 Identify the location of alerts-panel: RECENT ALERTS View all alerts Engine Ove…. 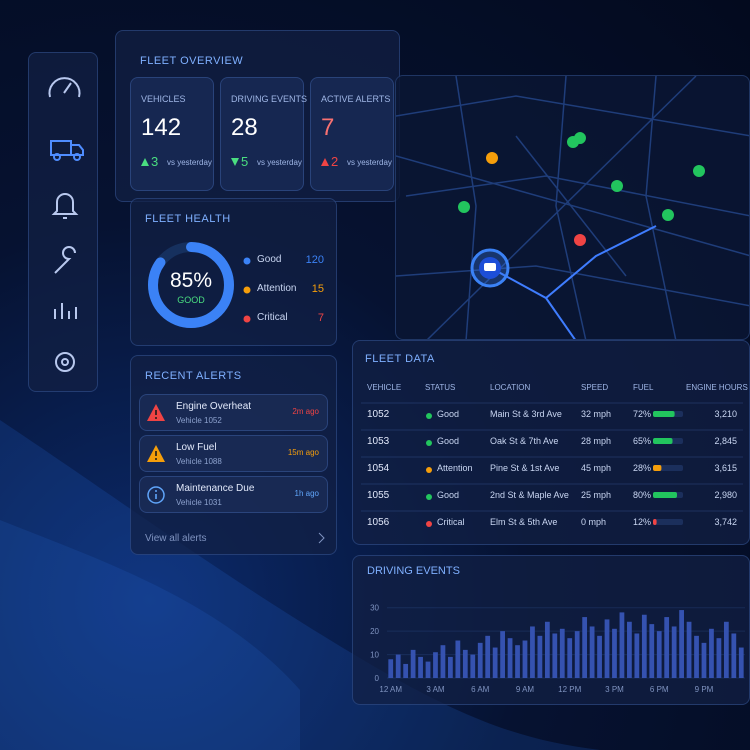
(233, 455).